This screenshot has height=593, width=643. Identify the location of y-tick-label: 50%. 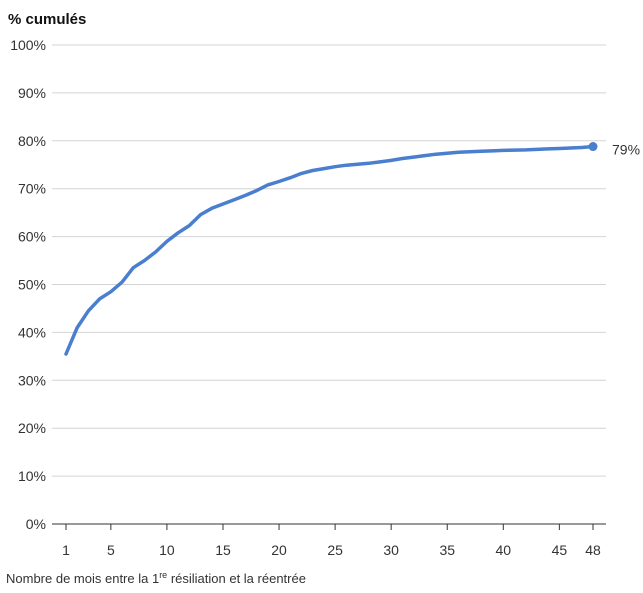
(32, 285).